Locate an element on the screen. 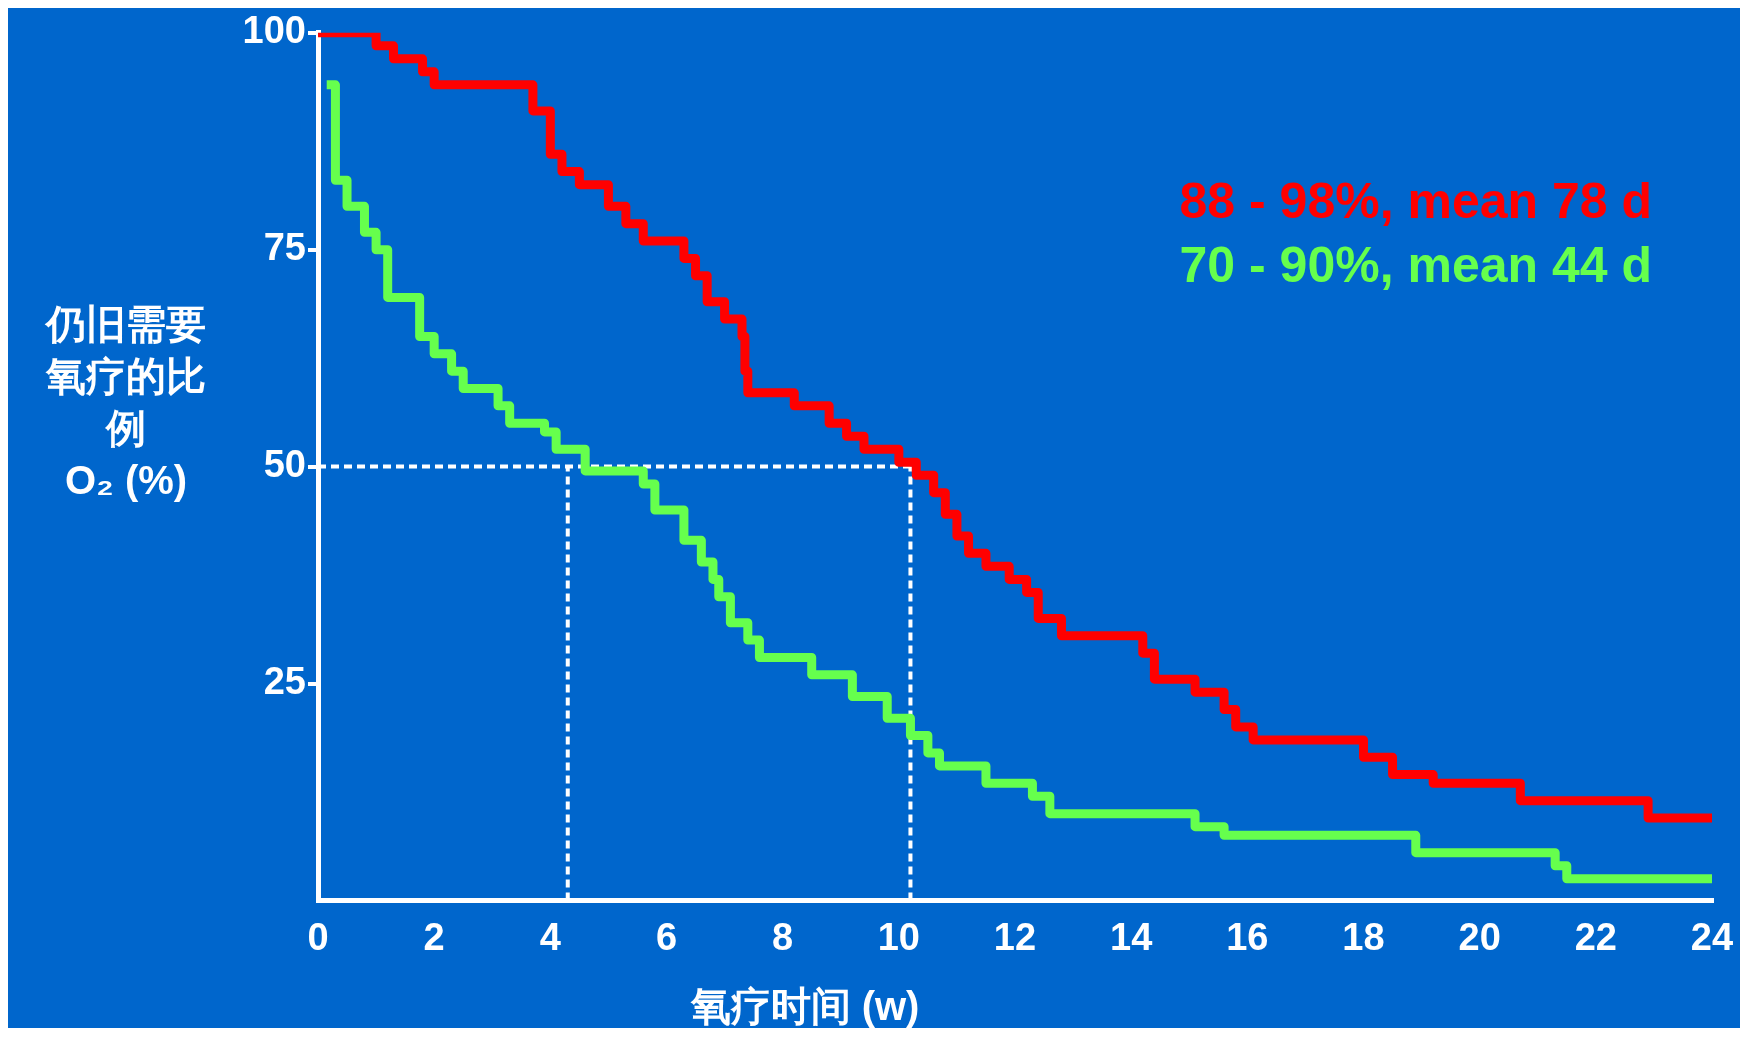  y-axis-title: 仍旧需要氧疗的比例 O₂ (%) is located at coordinates (125, 402).